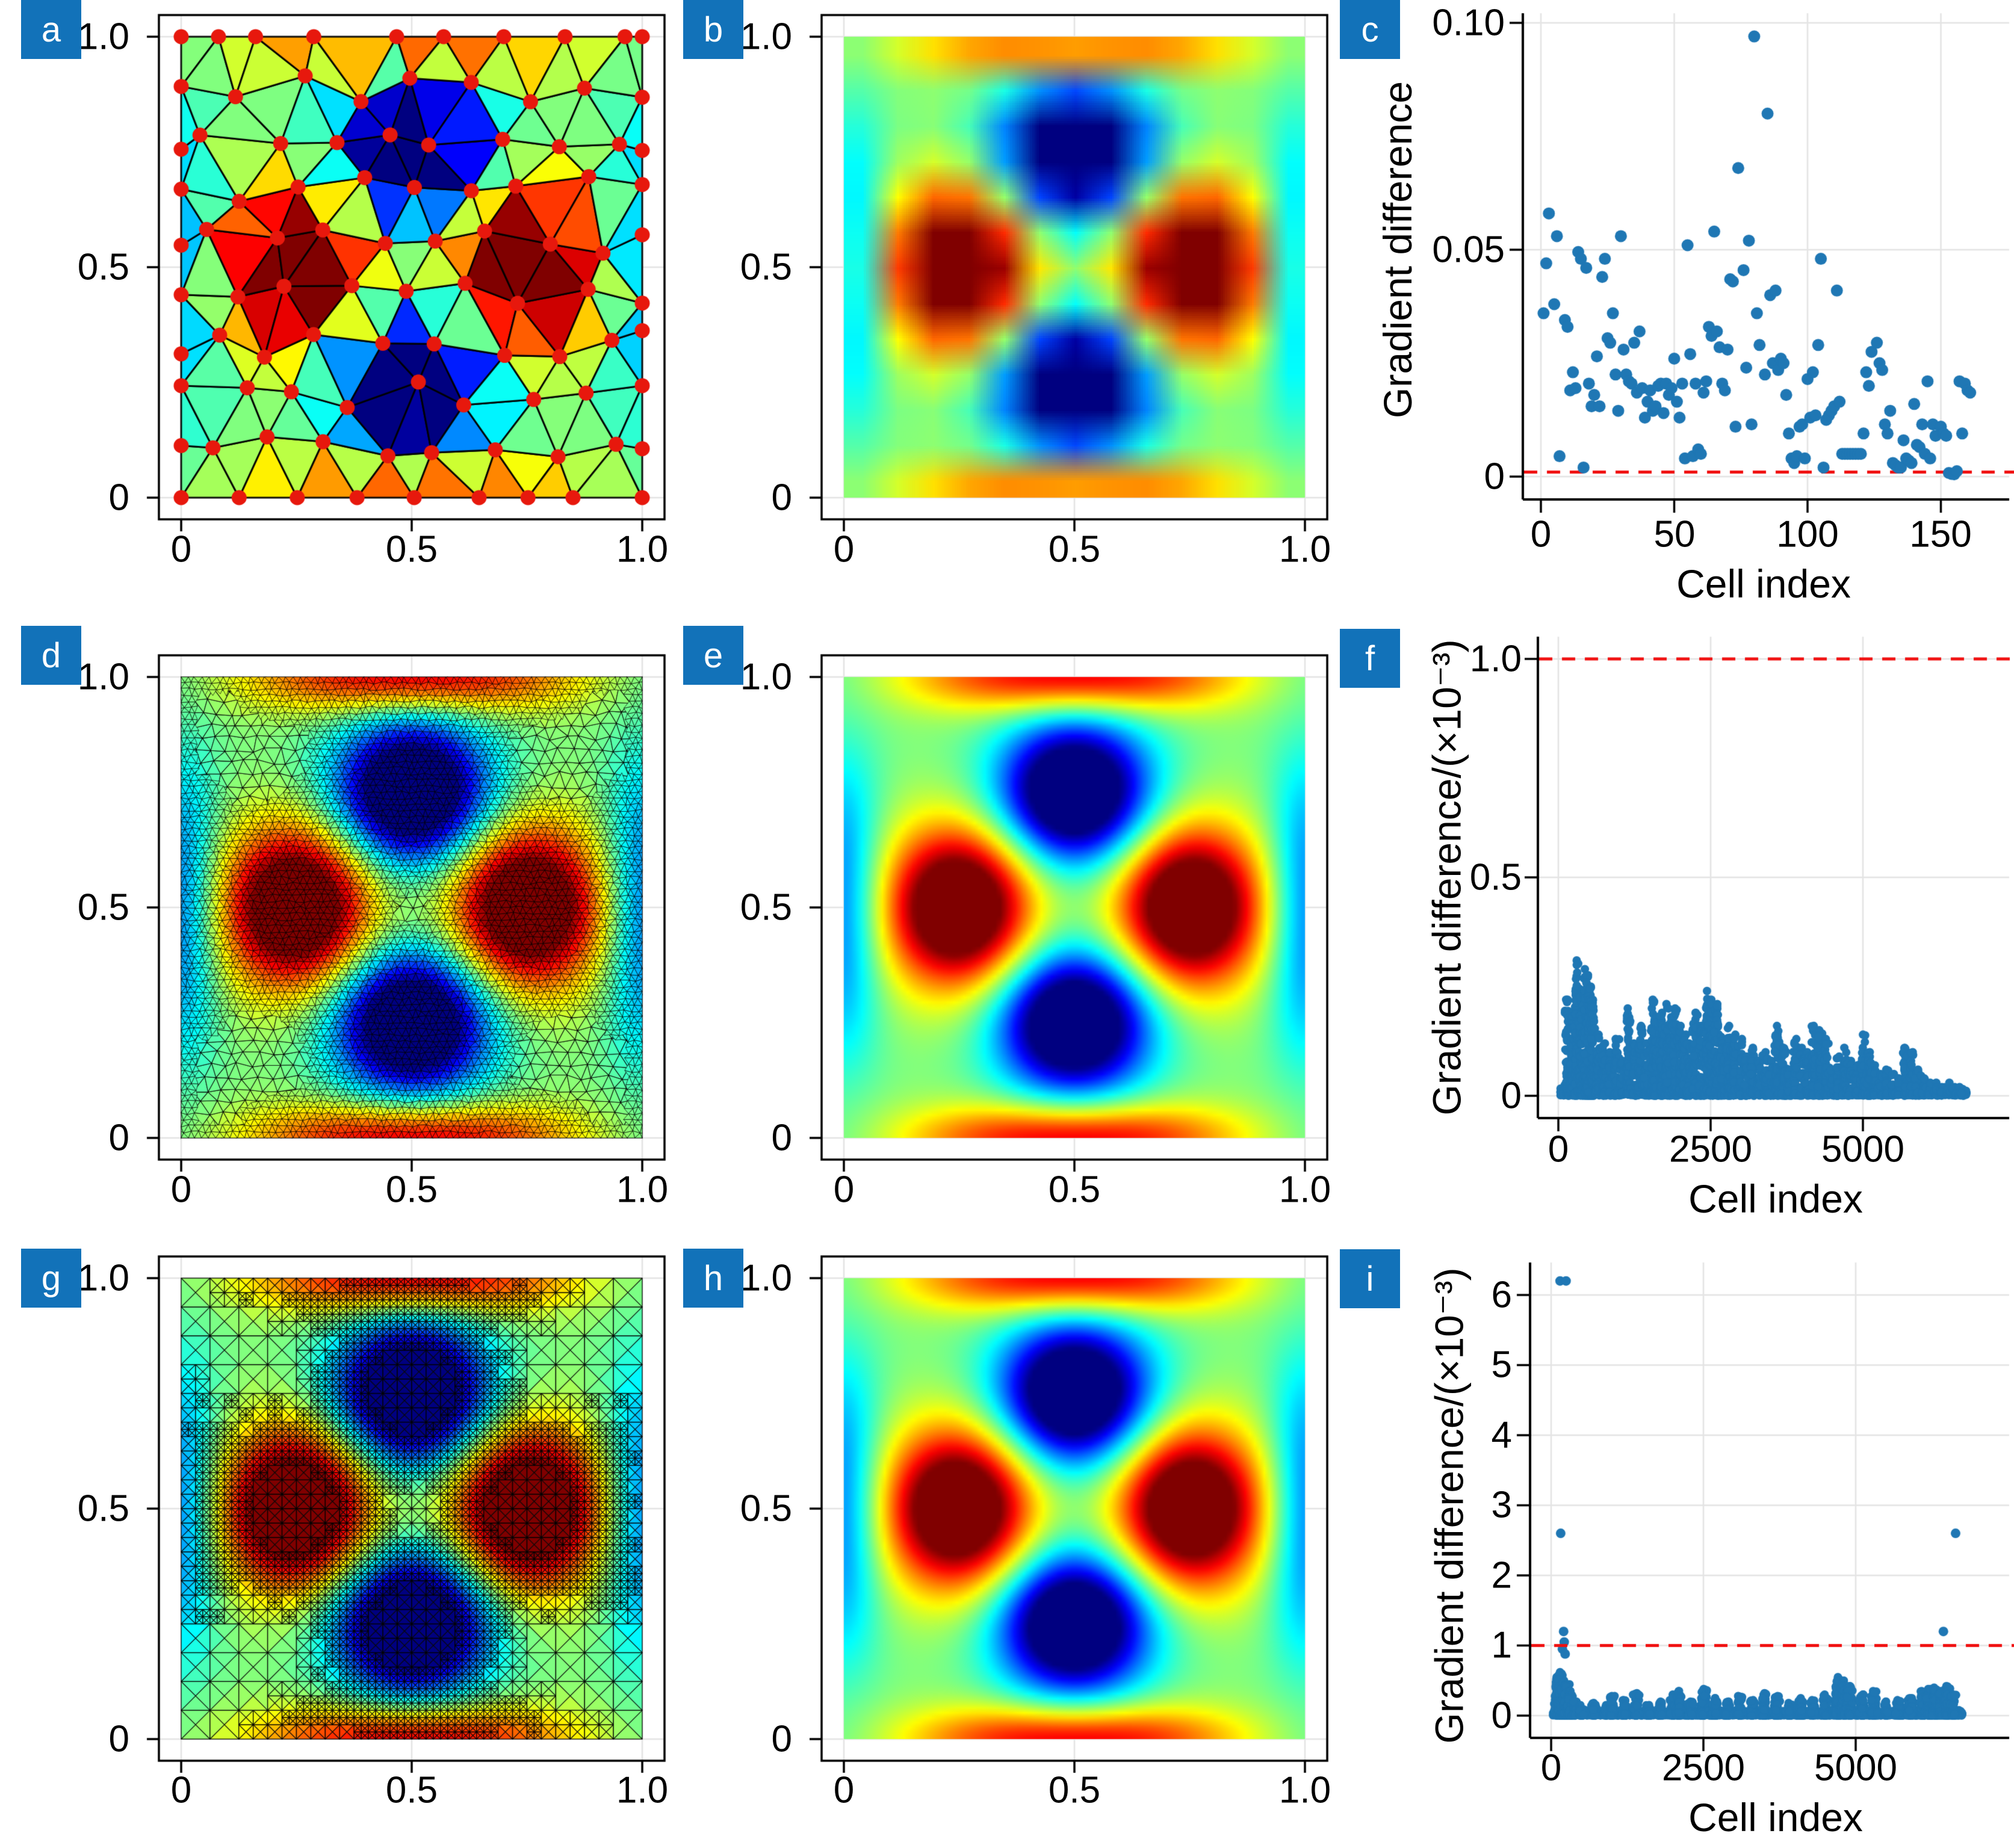 This screenshot has width=2014, height=1848. I want to click on h-xtick-05: 0.5, so click(1074, 1790).